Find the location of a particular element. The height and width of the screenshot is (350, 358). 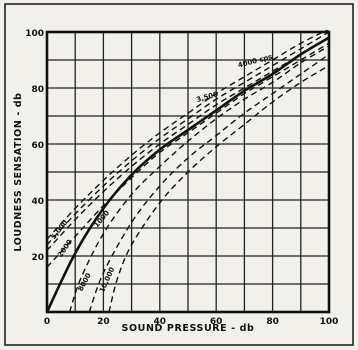

y-tick-label: 20 is located at coordinates (37, 258).